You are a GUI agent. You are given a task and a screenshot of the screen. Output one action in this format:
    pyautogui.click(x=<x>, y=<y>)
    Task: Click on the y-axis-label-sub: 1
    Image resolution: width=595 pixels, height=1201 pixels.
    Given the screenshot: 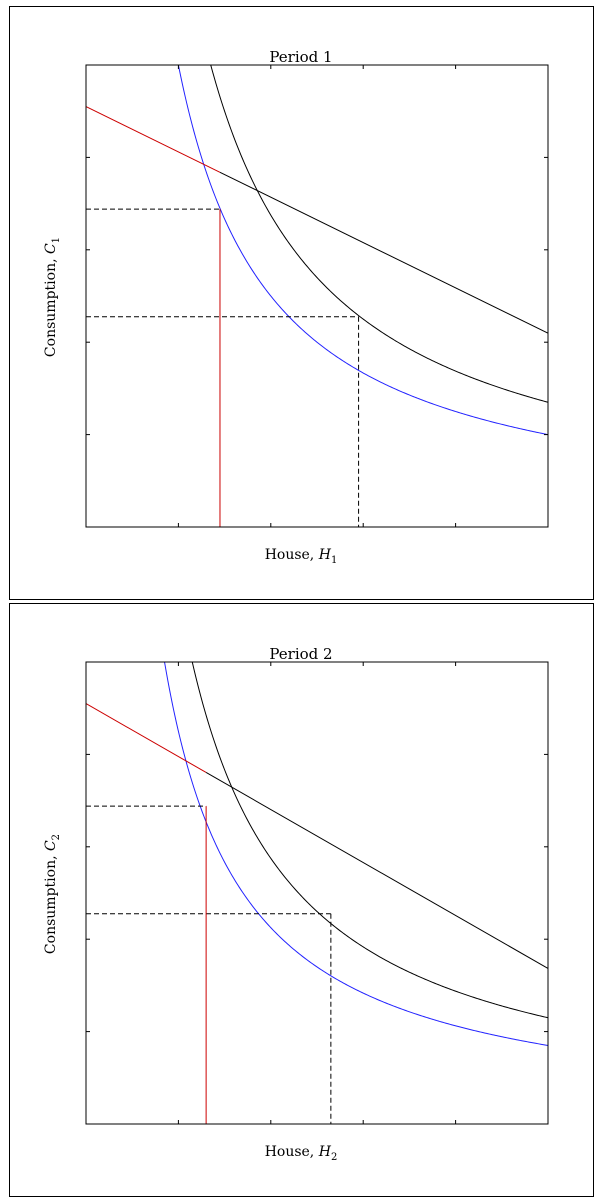 What is the action you would take?
    pyautogui.click(x=56, y=240)
    